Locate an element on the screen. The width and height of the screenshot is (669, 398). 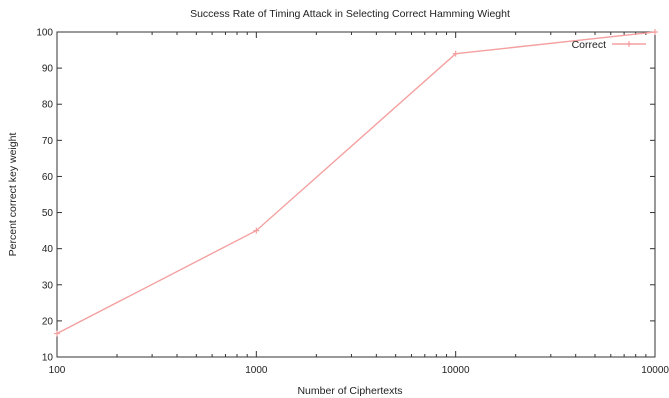
x-tick-label: 1000 is located at coordinates (256, 370).